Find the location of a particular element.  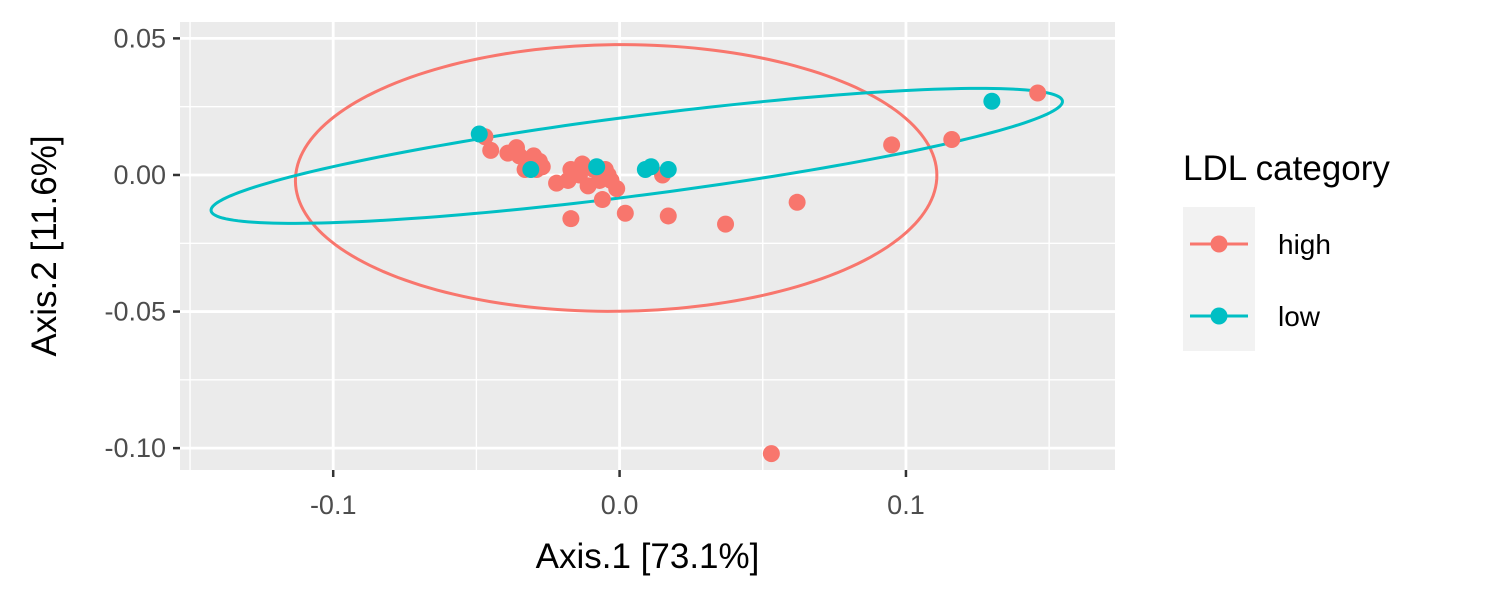

ellipse-low is located at coordinates (636, 155).